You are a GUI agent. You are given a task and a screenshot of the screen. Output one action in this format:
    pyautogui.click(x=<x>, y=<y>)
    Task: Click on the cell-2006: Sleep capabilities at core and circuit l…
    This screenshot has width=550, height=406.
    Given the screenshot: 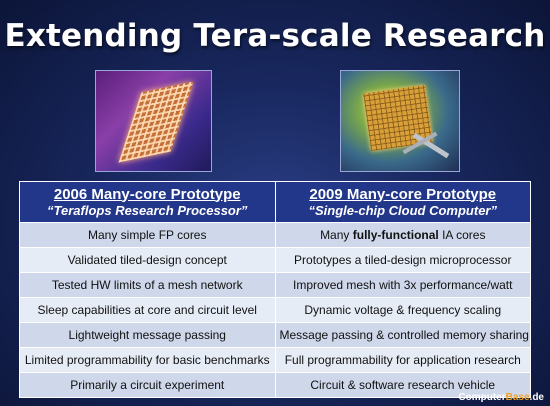 What is the action you would take?
    pyautogui.click(x=147, y=310)
    